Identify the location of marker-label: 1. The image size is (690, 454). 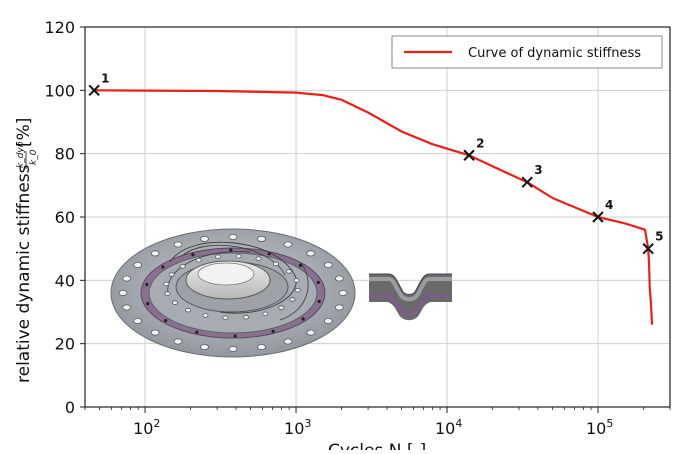
(105, 78).